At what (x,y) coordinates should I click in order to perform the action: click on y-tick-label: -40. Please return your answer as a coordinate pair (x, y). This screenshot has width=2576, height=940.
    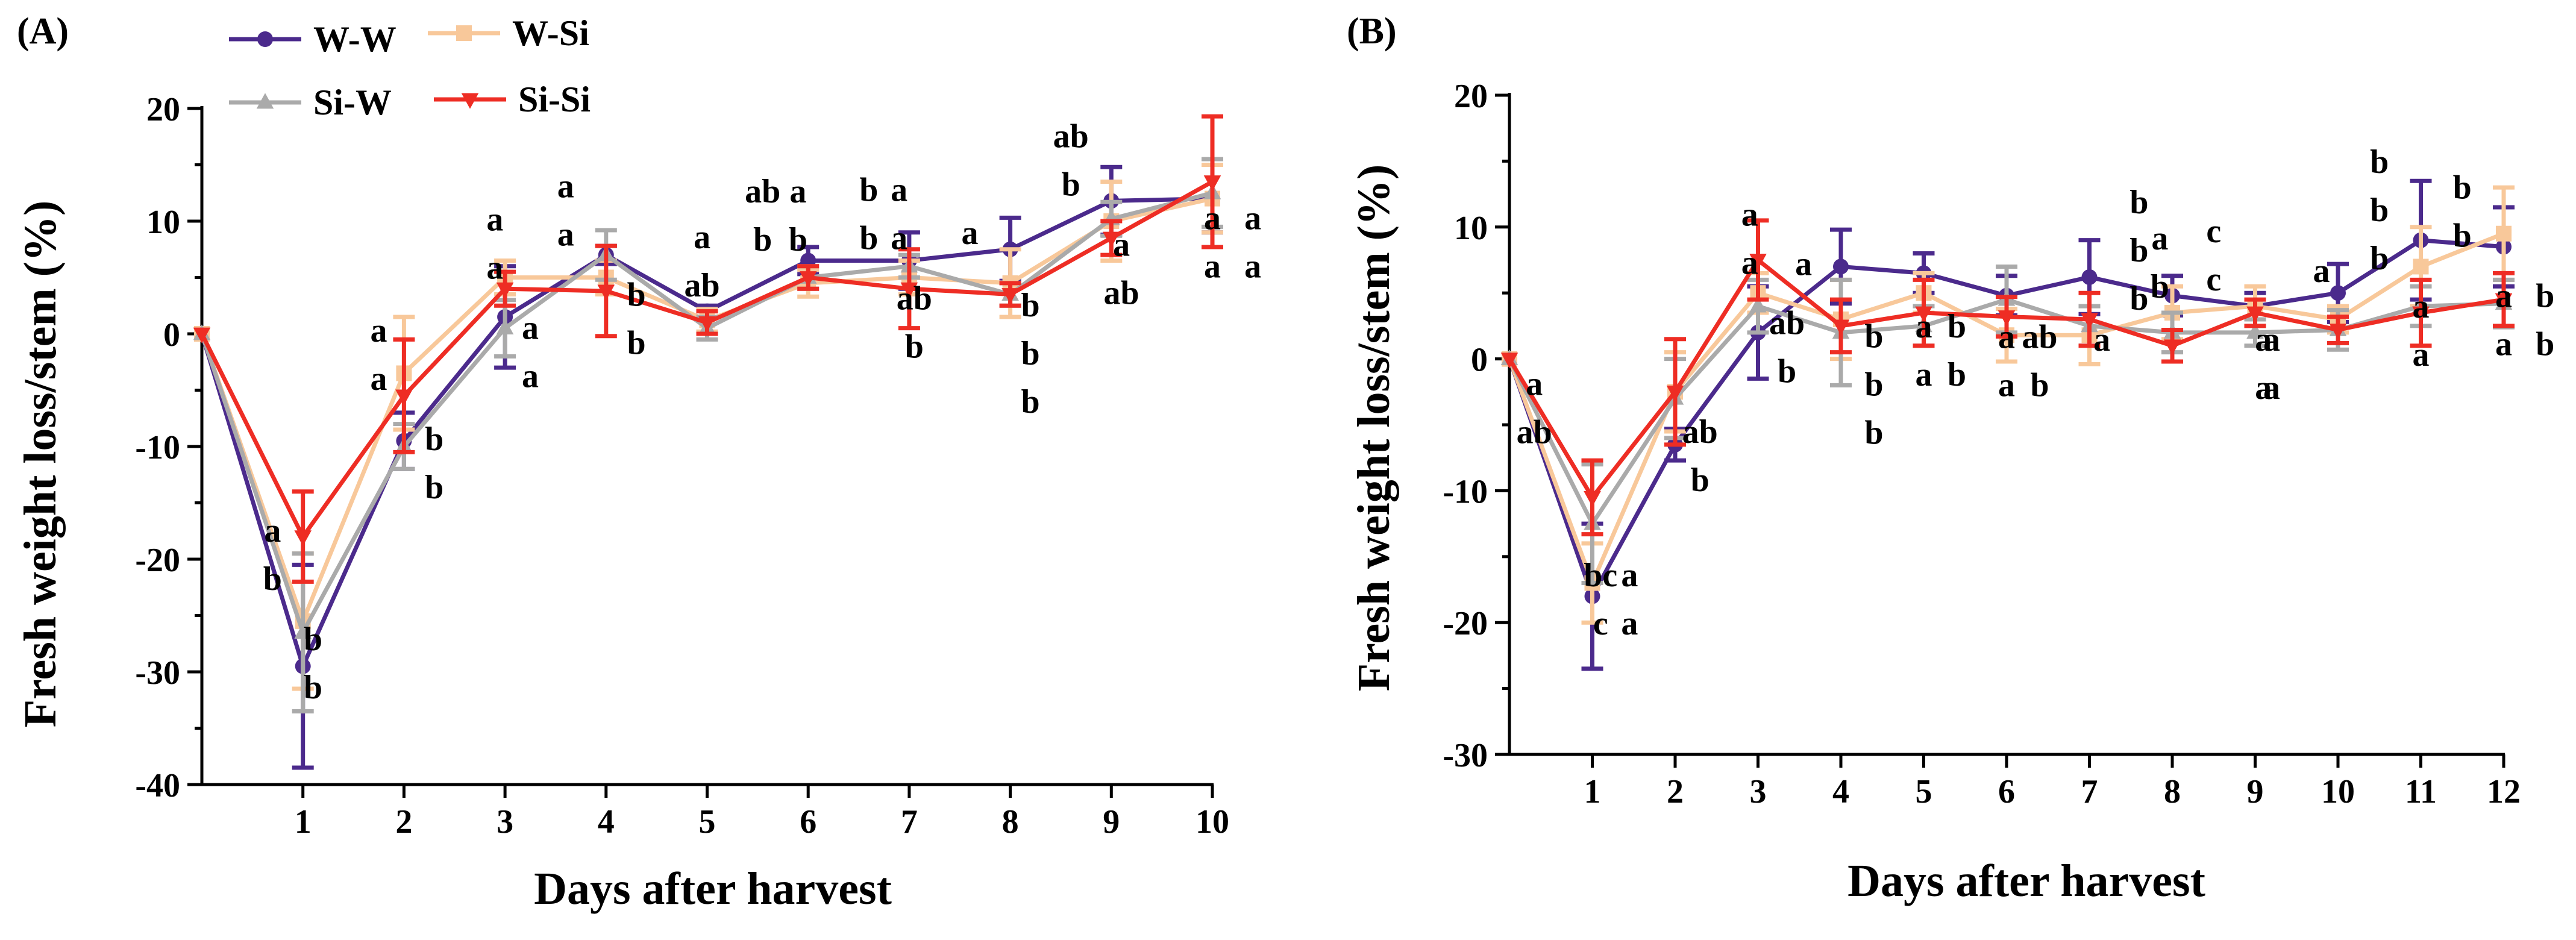
    Looking at the image, I should click on (157, 785).